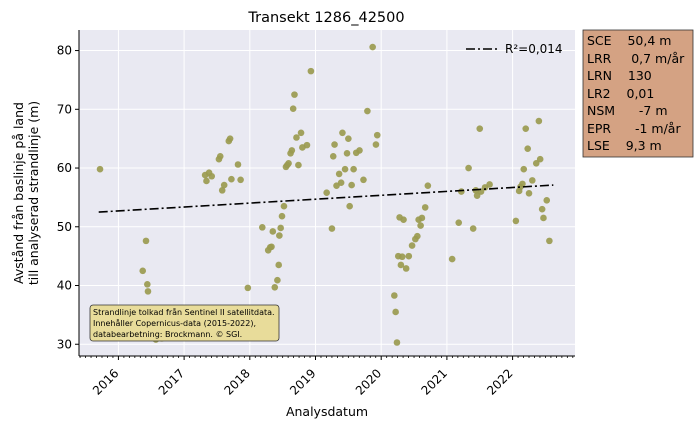 This screenshot has height=431, width=697. What do you see at coordinates (236, 381) in the screenshot?
I see `x-tick-label: 2018` at bounding box center [236, 381].